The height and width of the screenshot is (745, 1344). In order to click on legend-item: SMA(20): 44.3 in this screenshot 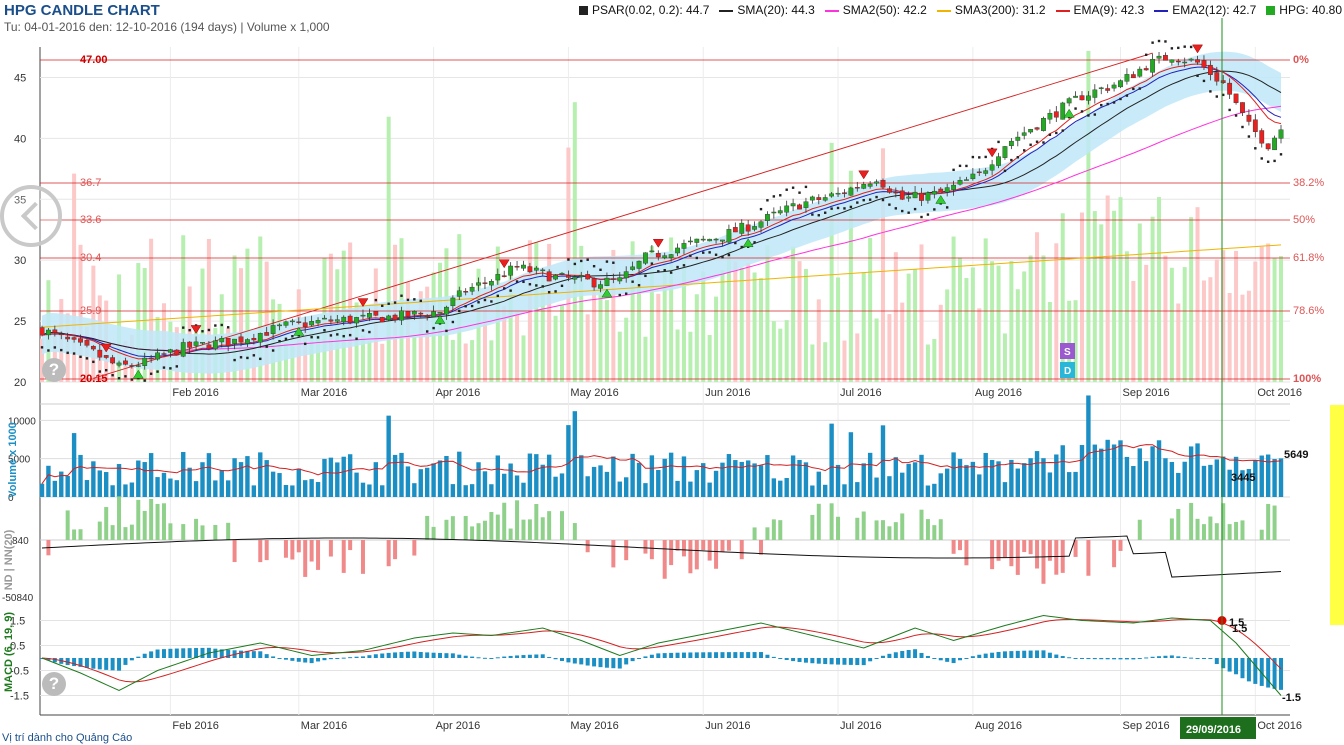, I will do `click(767, 10)`.